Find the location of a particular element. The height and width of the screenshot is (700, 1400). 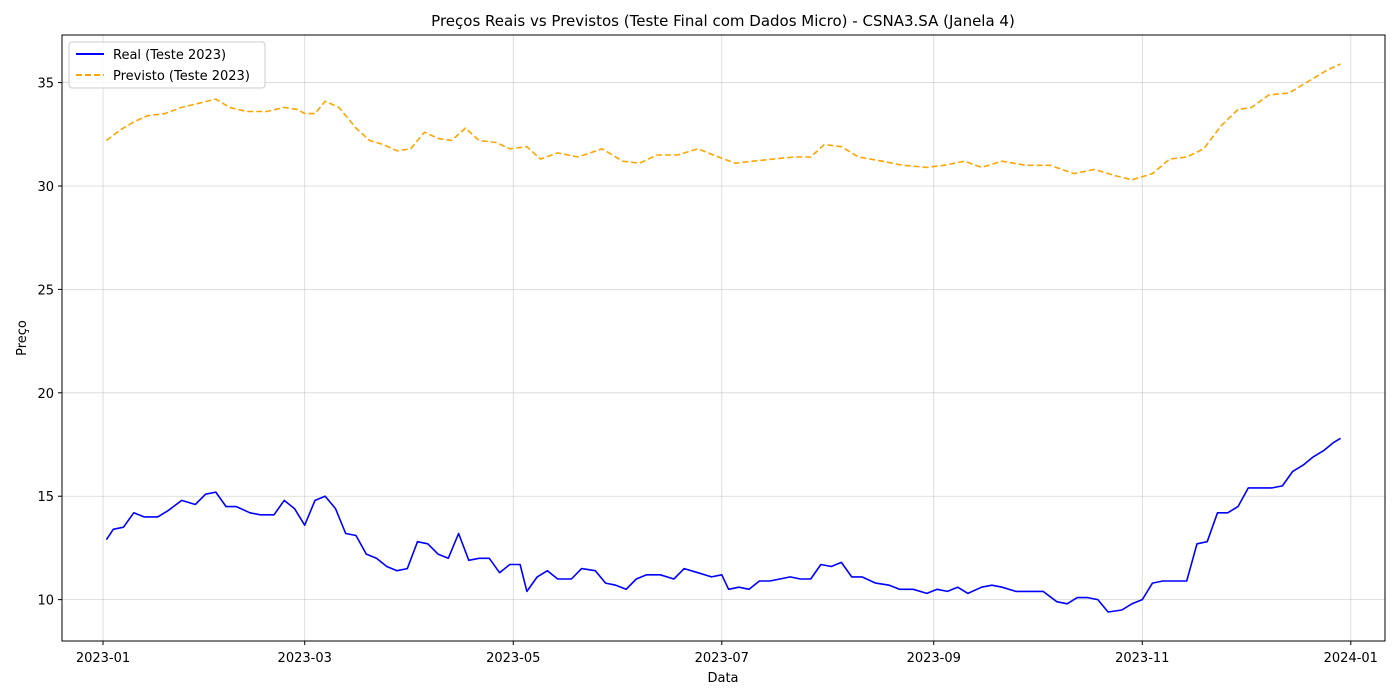

x-tick-label: 2023-03 is located at coordinates (305, 658).